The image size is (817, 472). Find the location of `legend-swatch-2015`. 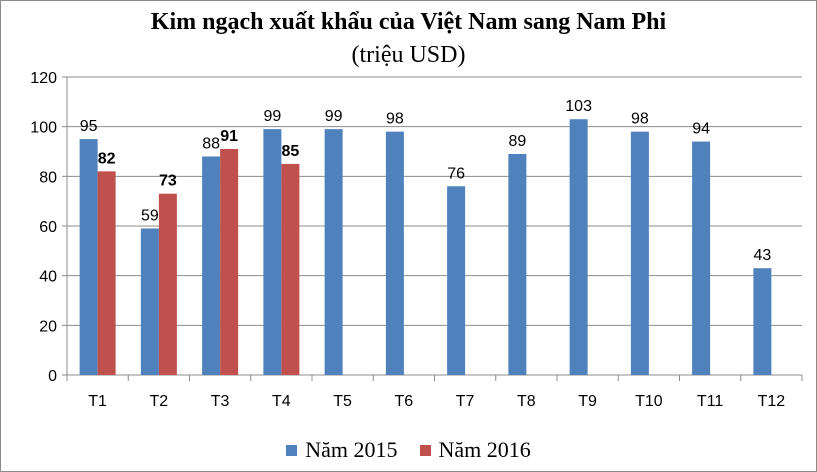

legend-swatch-2015 is located at coordinates (292, 450).